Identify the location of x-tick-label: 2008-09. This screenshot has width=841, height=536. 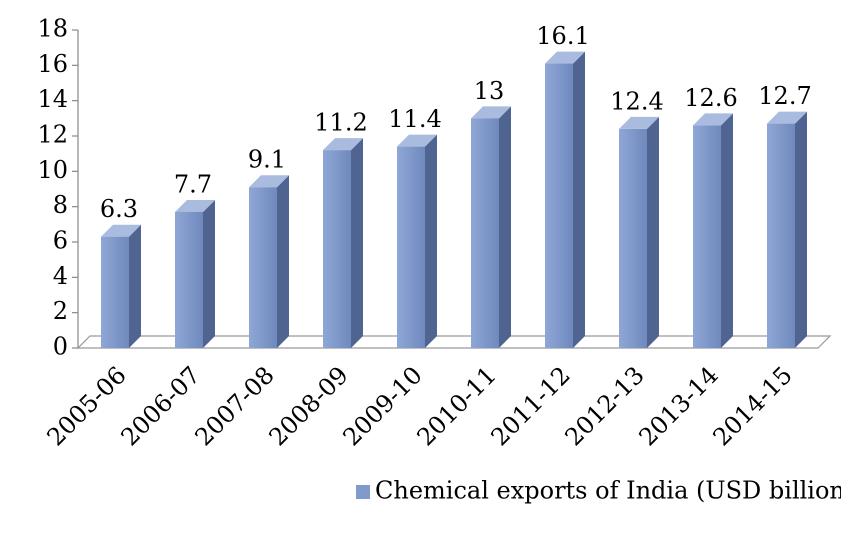
(309, 406).